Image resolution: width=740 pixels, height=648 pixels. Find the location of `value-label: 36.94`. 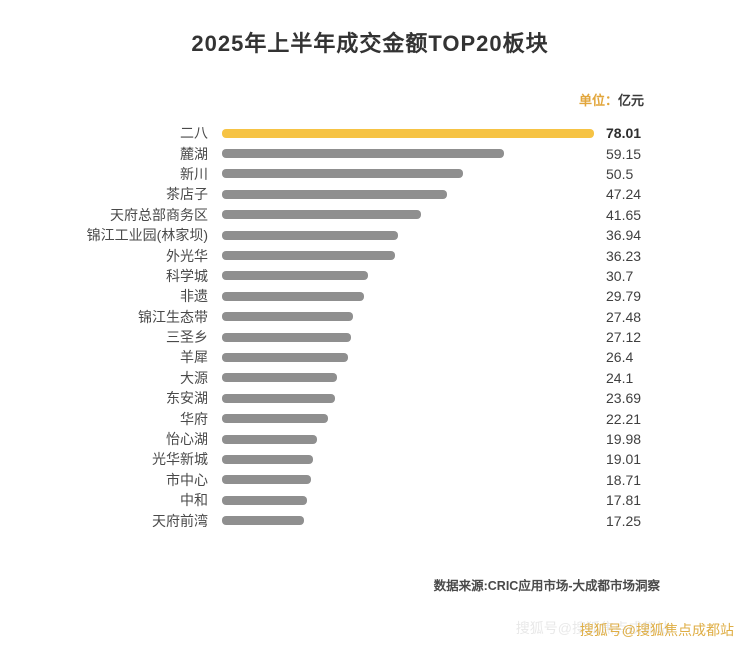

value-label: 36.94 is located at coordinates (624, 235).